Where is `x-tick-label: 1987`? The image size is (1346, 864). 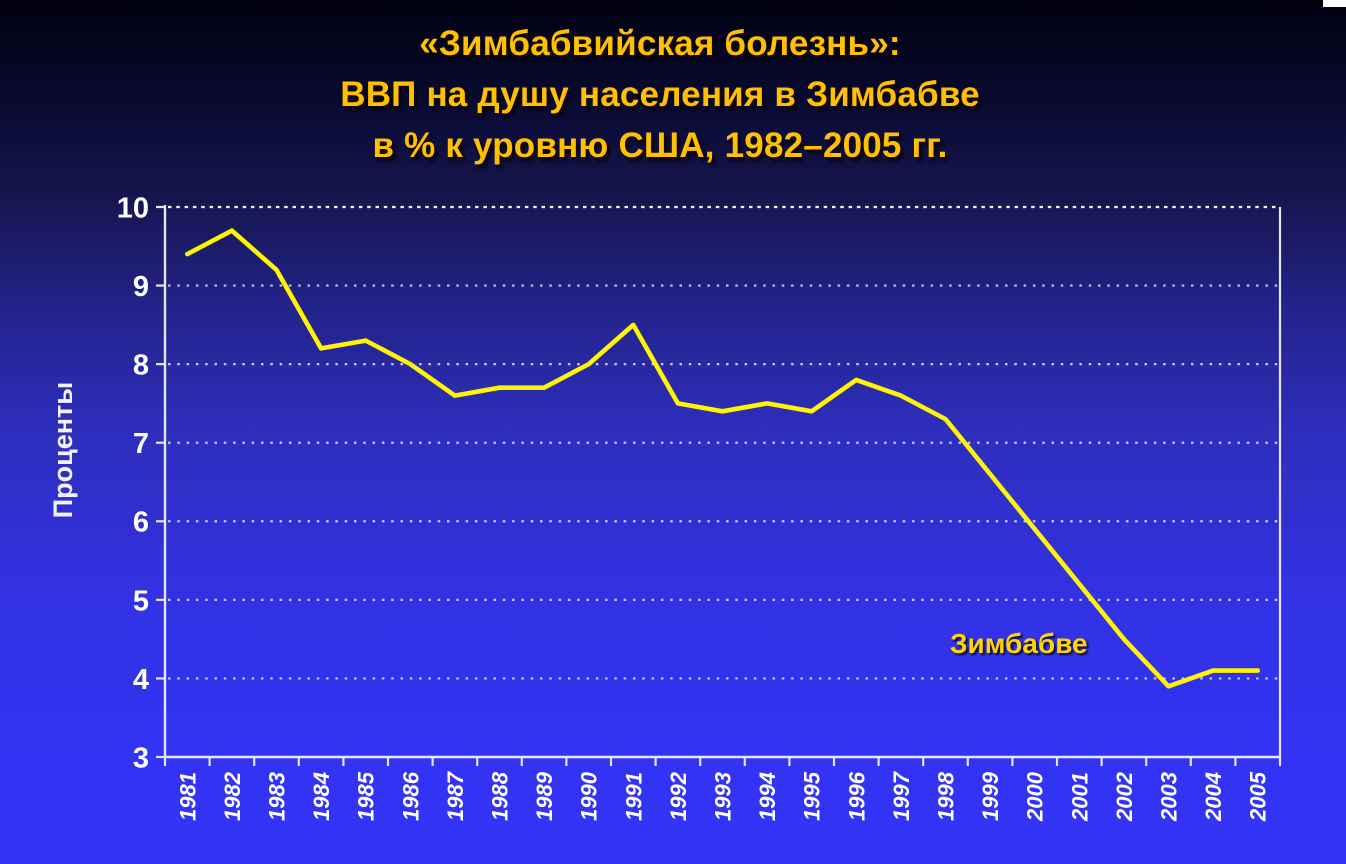 x-tick-label: 1987 is located at coordinates (455, 795).